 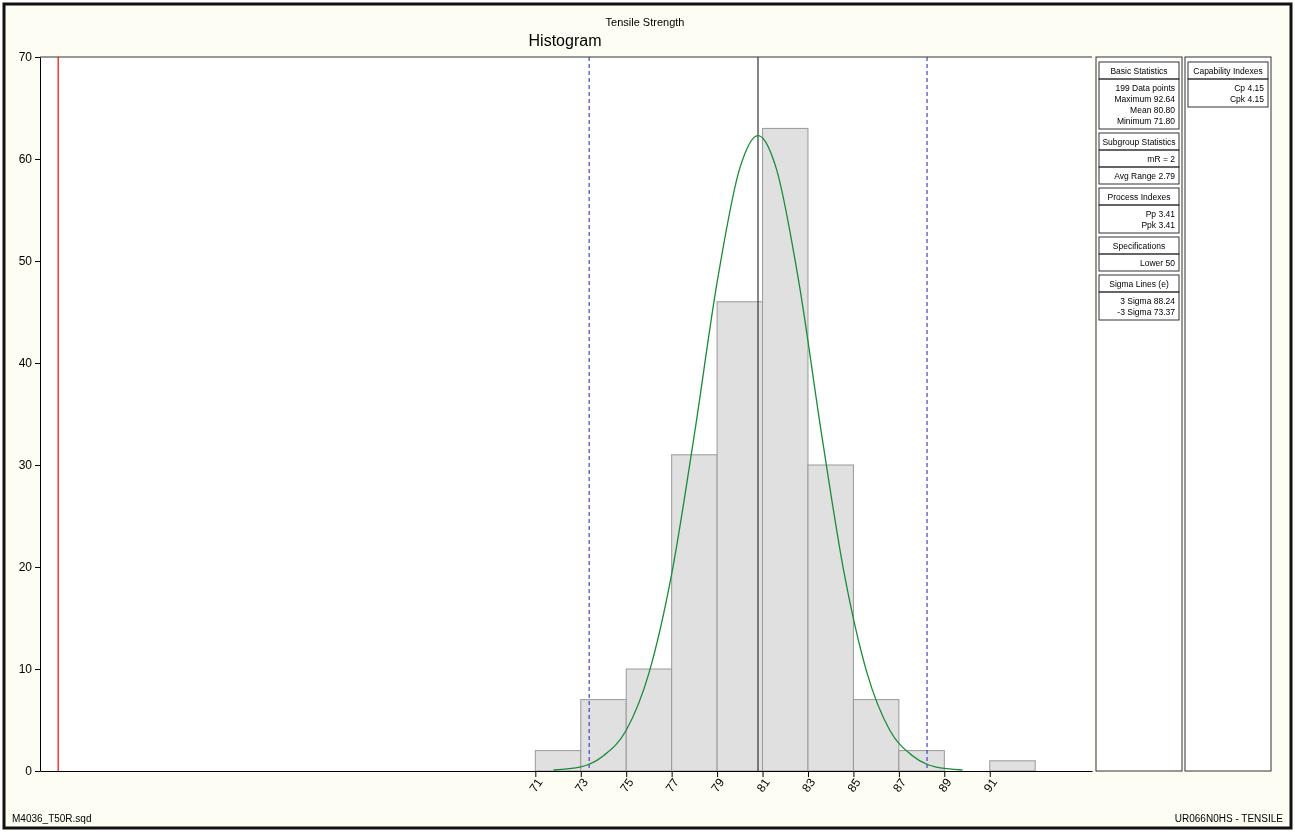 What do you see at coordinates (25, 57) in the screenshot?
I see `y-tick-label: 70` at bounding box center [25, 57].